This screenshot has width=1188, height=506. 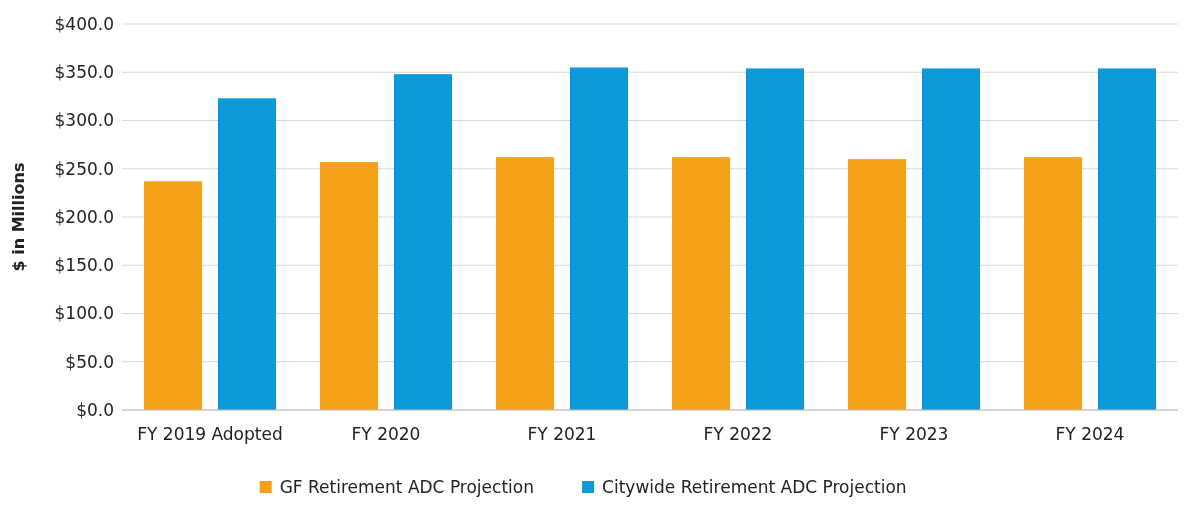 I want to click on x-tick-label: FY 2020, so click(x=386, y=434).